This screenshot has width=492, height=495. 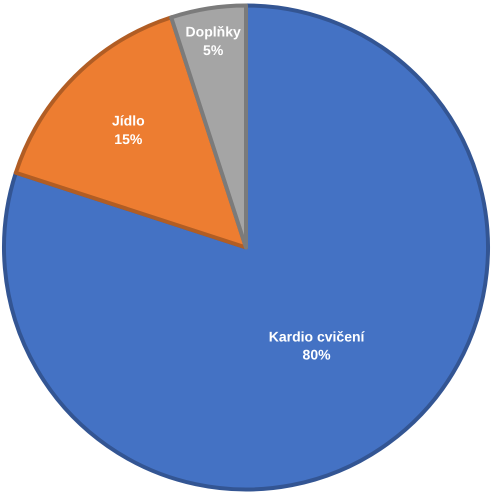 I want to click on slice-label: Kardio cvičení, so click(x=317, y=336).